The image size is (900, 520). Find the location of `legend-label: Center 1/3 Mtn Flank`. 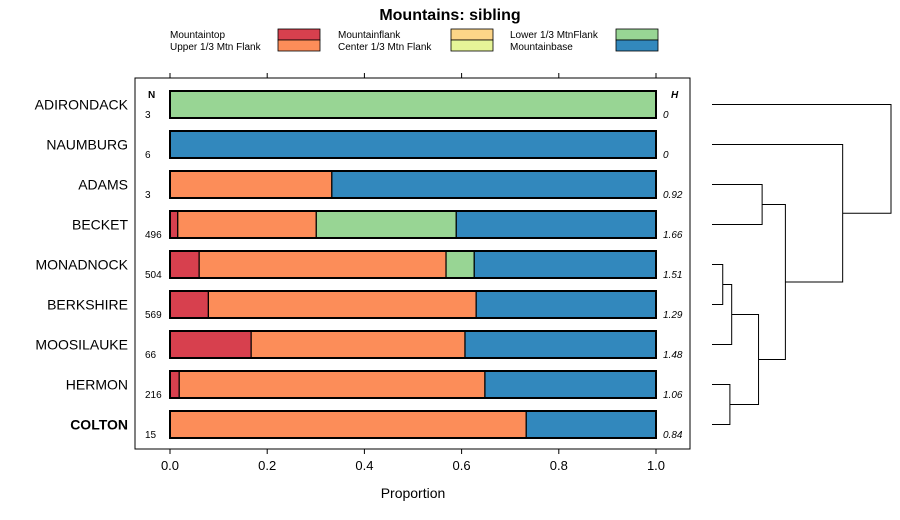

legend-label: Center 1/3 Mtn Flank is located at coordinates (385, 47).